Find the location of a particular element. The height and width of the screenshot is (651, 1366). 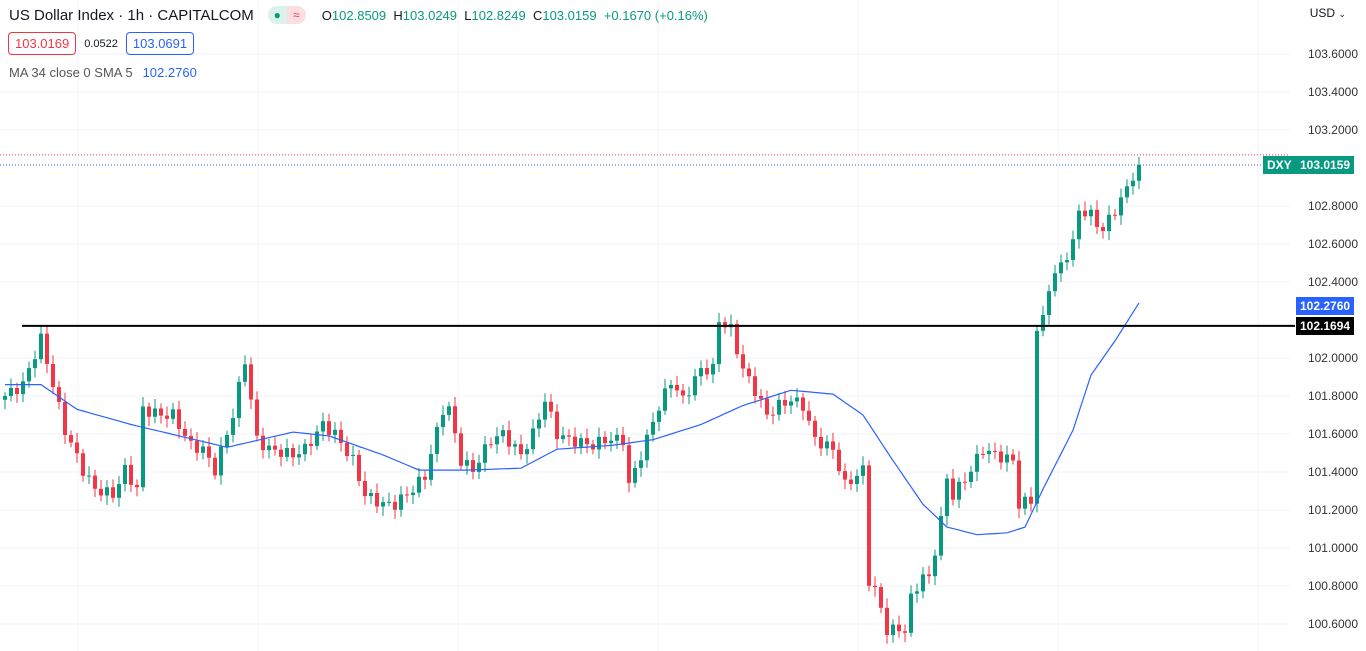

sell-button: 103.0169 is located at coordinates (42, 43).